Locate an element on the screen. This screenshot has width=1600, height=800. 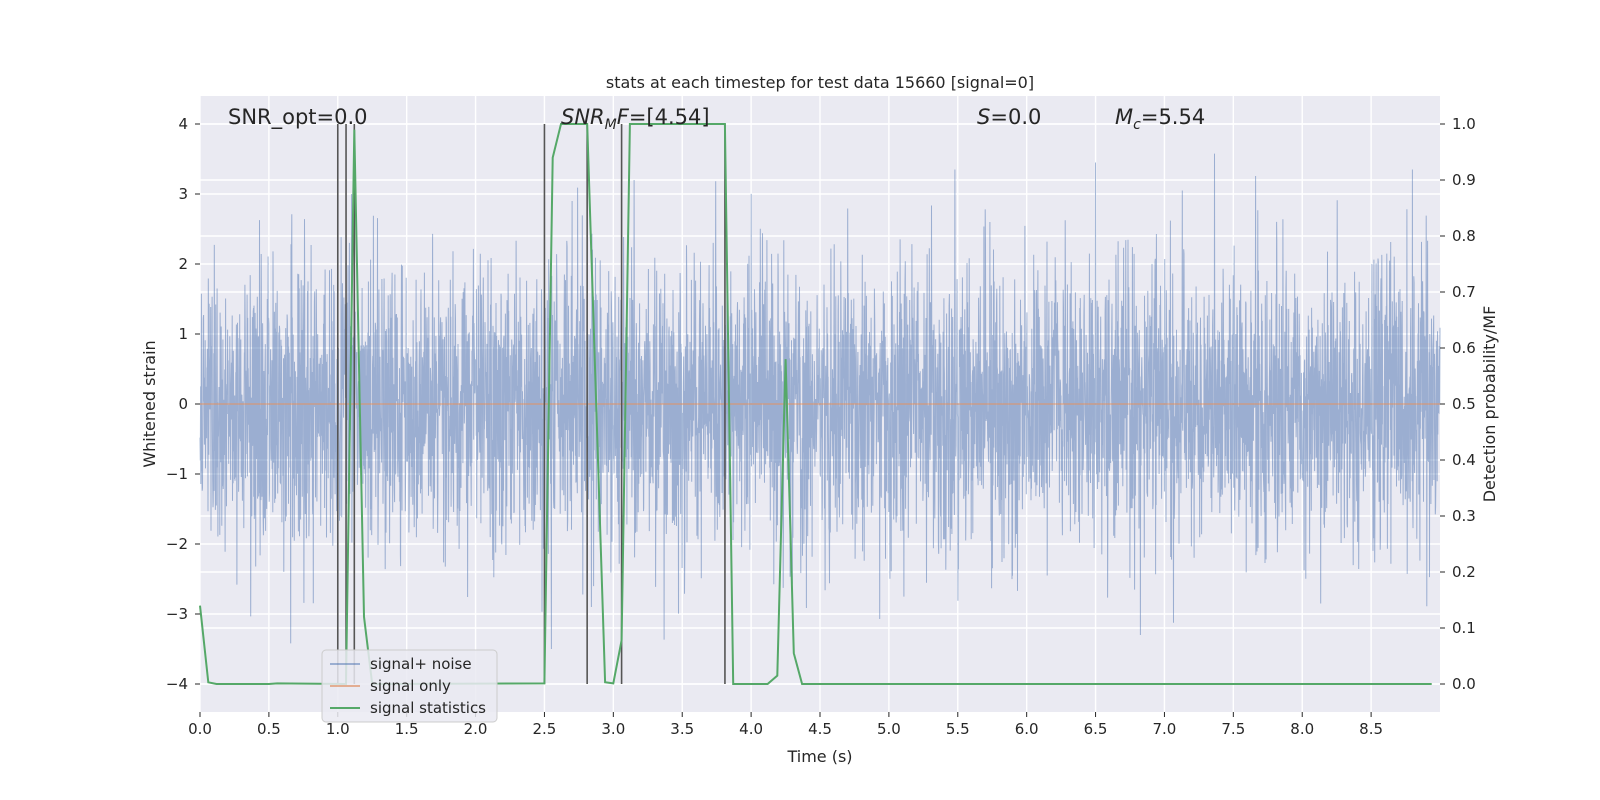
annotation-s: S=0.0 is located at coordinates (1009, 117).